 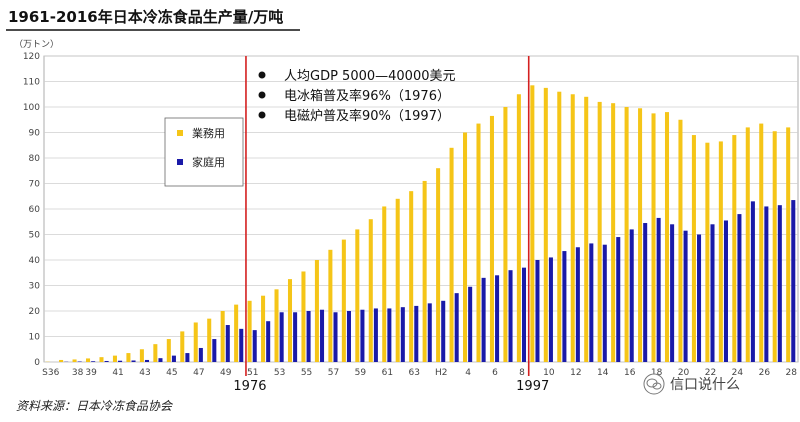 What do you see at coordinates (117, 373) in the screenshot?
I see `x-tick-label: 41` at bounding box center [117, 373].